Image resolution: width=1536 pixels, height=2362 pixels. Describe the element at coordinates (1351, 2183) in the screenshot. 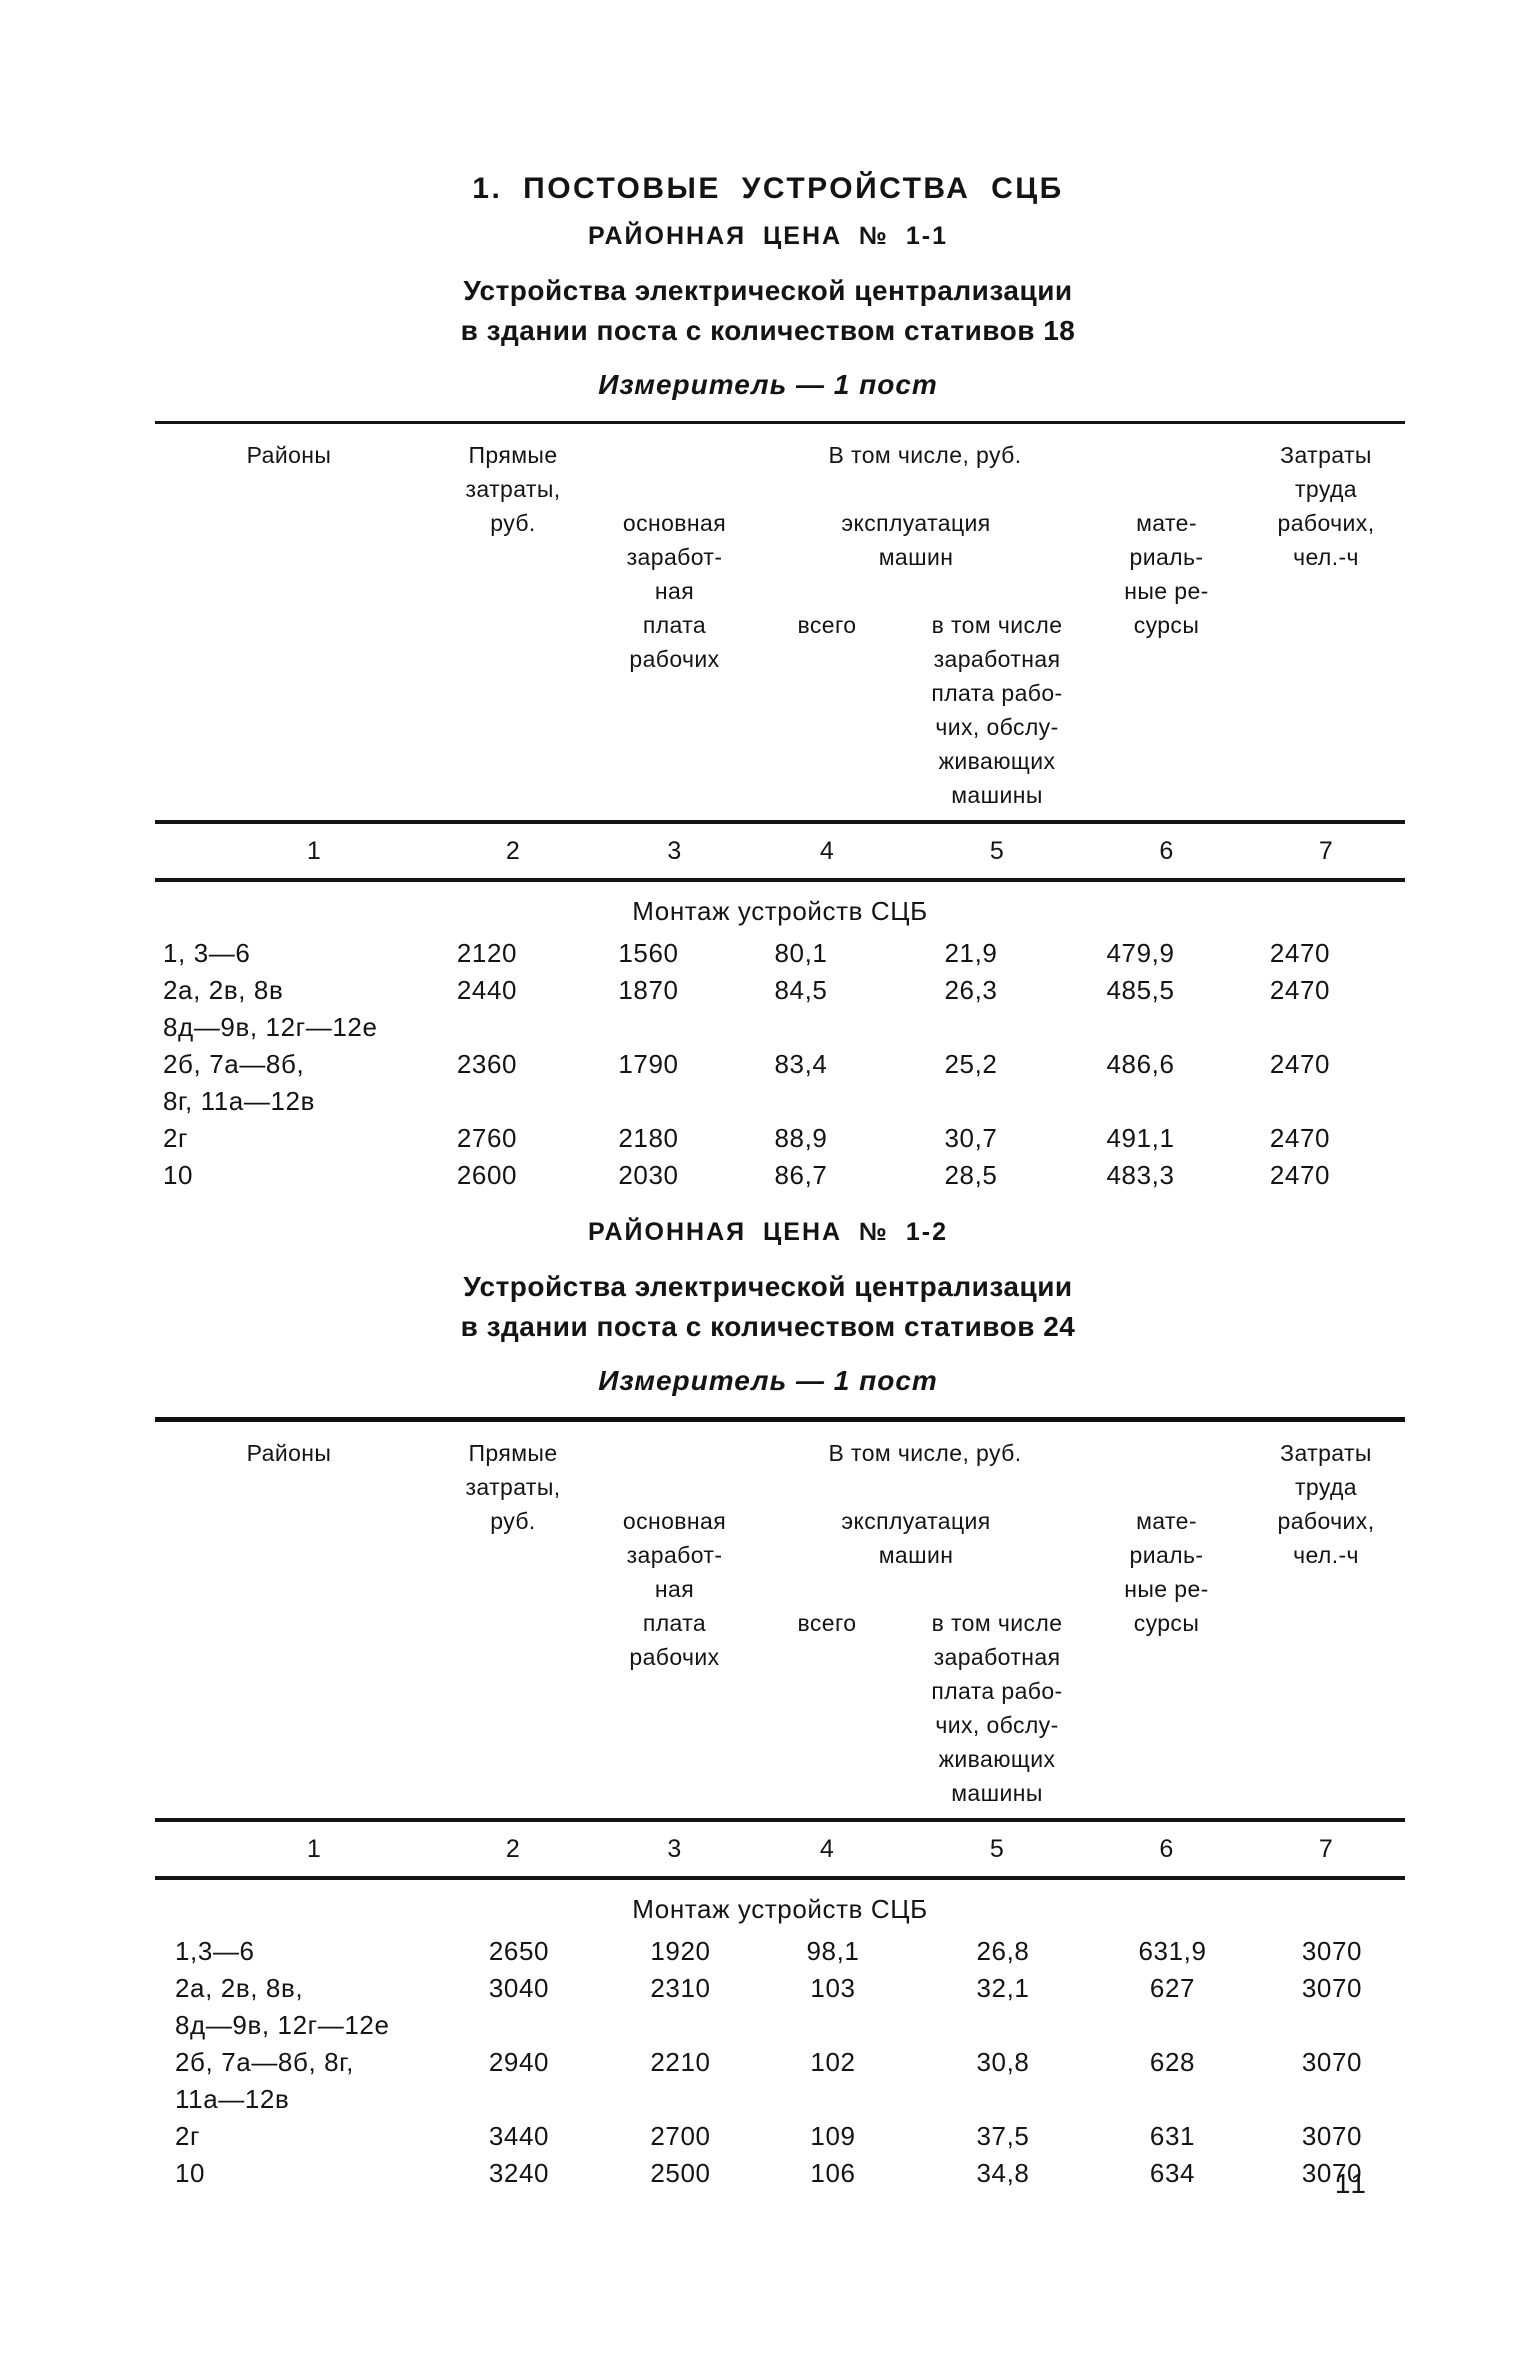

I see `page-number: 11` at that location.